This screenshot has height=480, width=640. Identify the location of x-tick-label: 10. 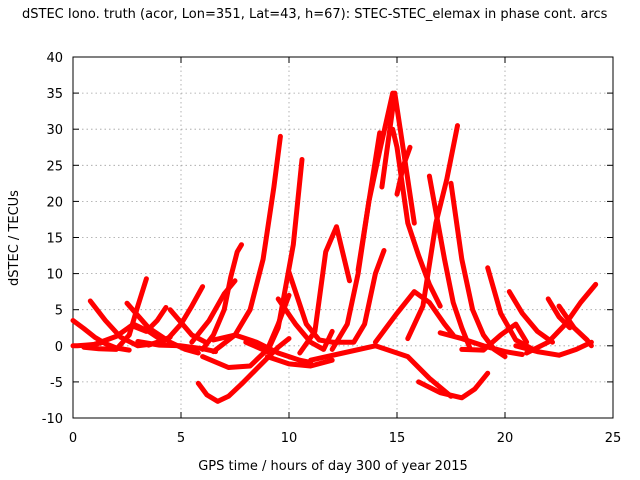
(289, 438).